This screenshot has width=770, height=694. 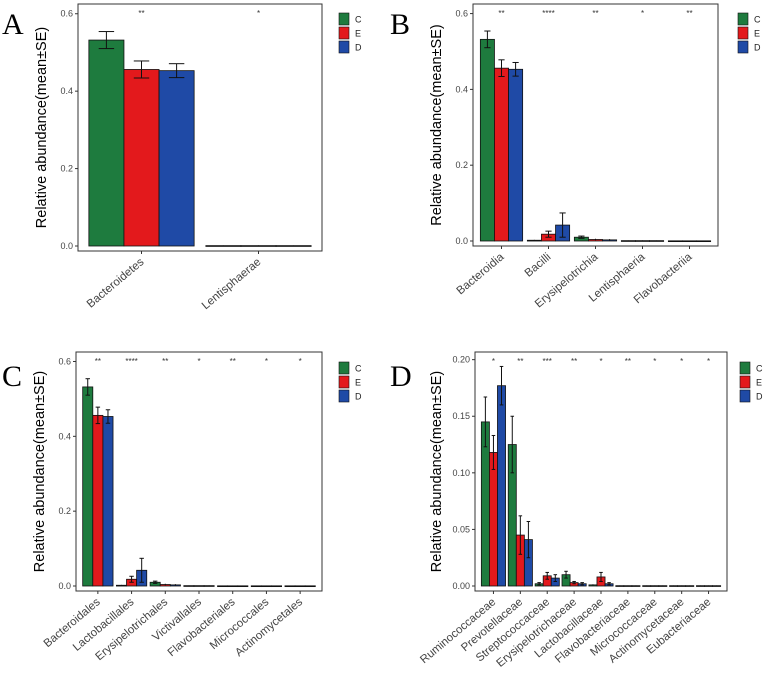 What do you see at coordinates (461, 586) in the screenshot?
I see `y-tick-label: 0.00` at bounding box center [461, 586].